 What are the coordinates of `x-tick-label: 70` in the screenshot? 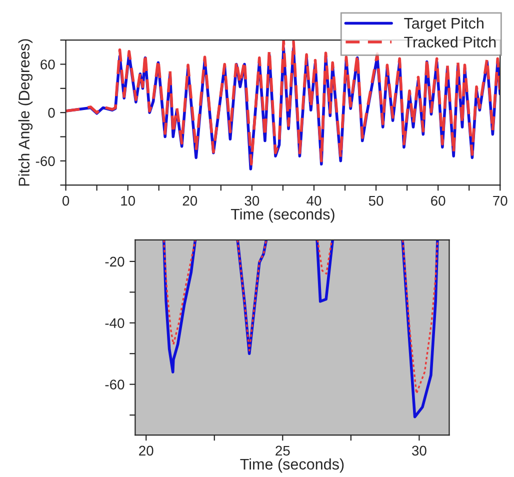 It's located at (500, 201).